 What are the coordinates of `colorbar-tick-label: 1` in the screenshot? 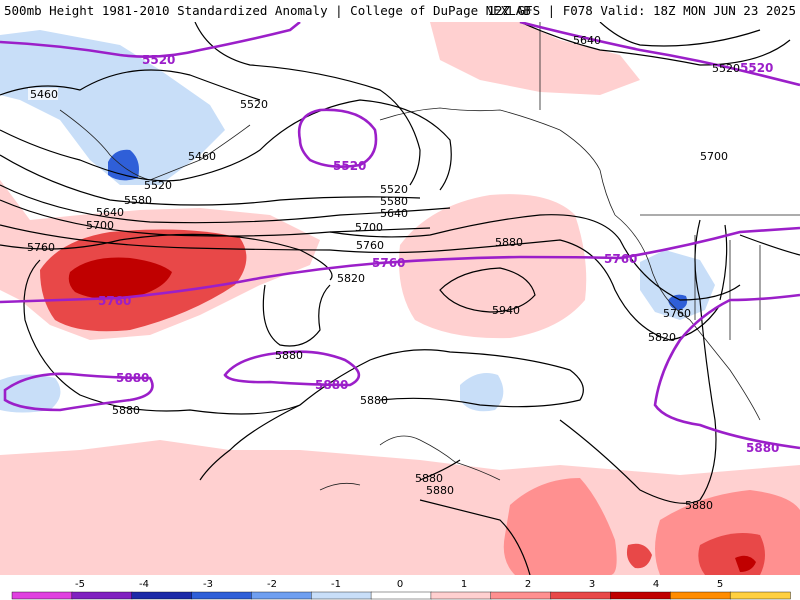 It's located at (464, 584).